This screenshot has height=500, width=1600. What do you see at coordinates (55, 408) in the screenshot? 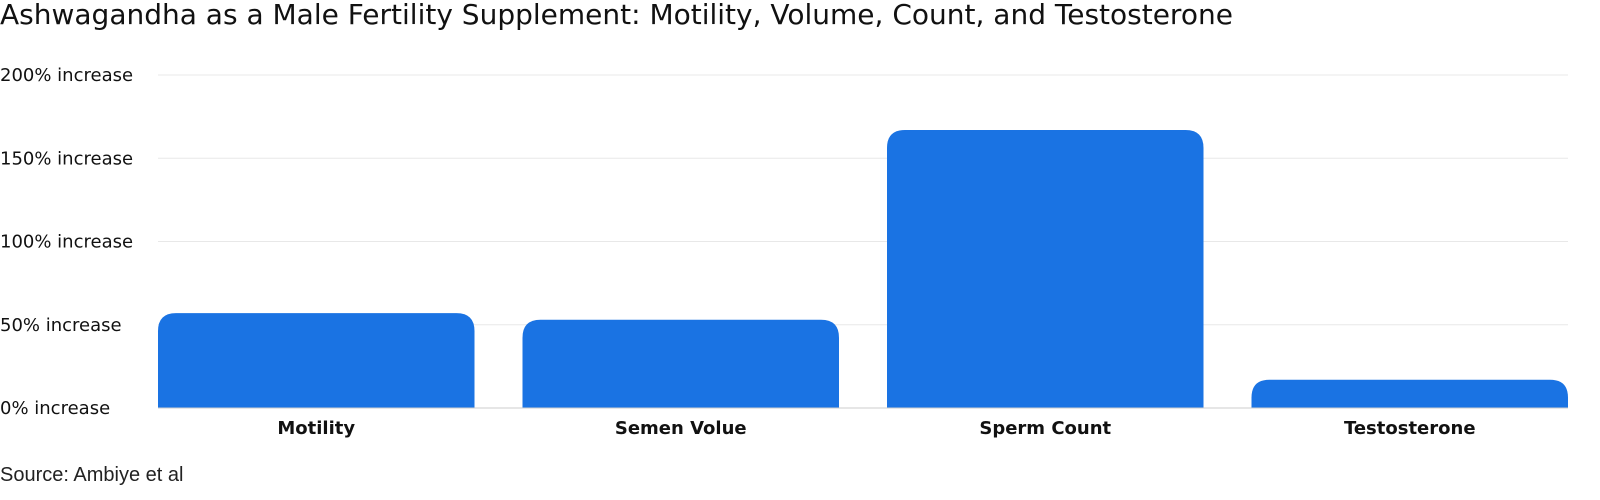
I see `y-tick-label: 0% increase` at bounding box center [55, 408].